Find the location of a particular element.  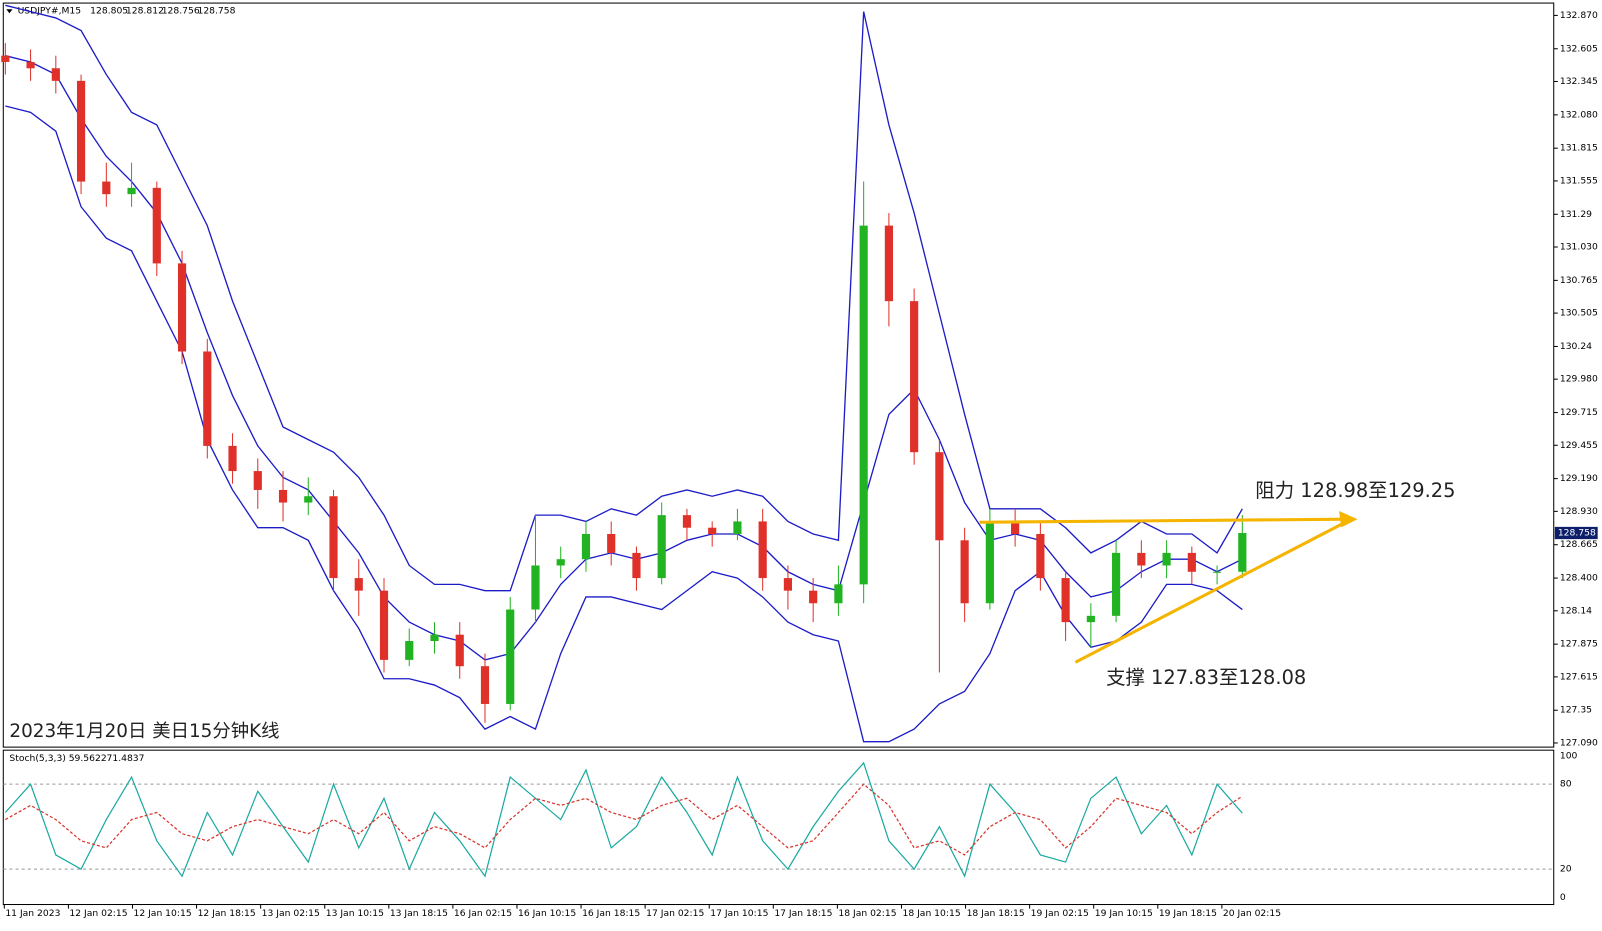

x-tick-label: 17 Jan 02:15 is located at coordinates (675, 913).